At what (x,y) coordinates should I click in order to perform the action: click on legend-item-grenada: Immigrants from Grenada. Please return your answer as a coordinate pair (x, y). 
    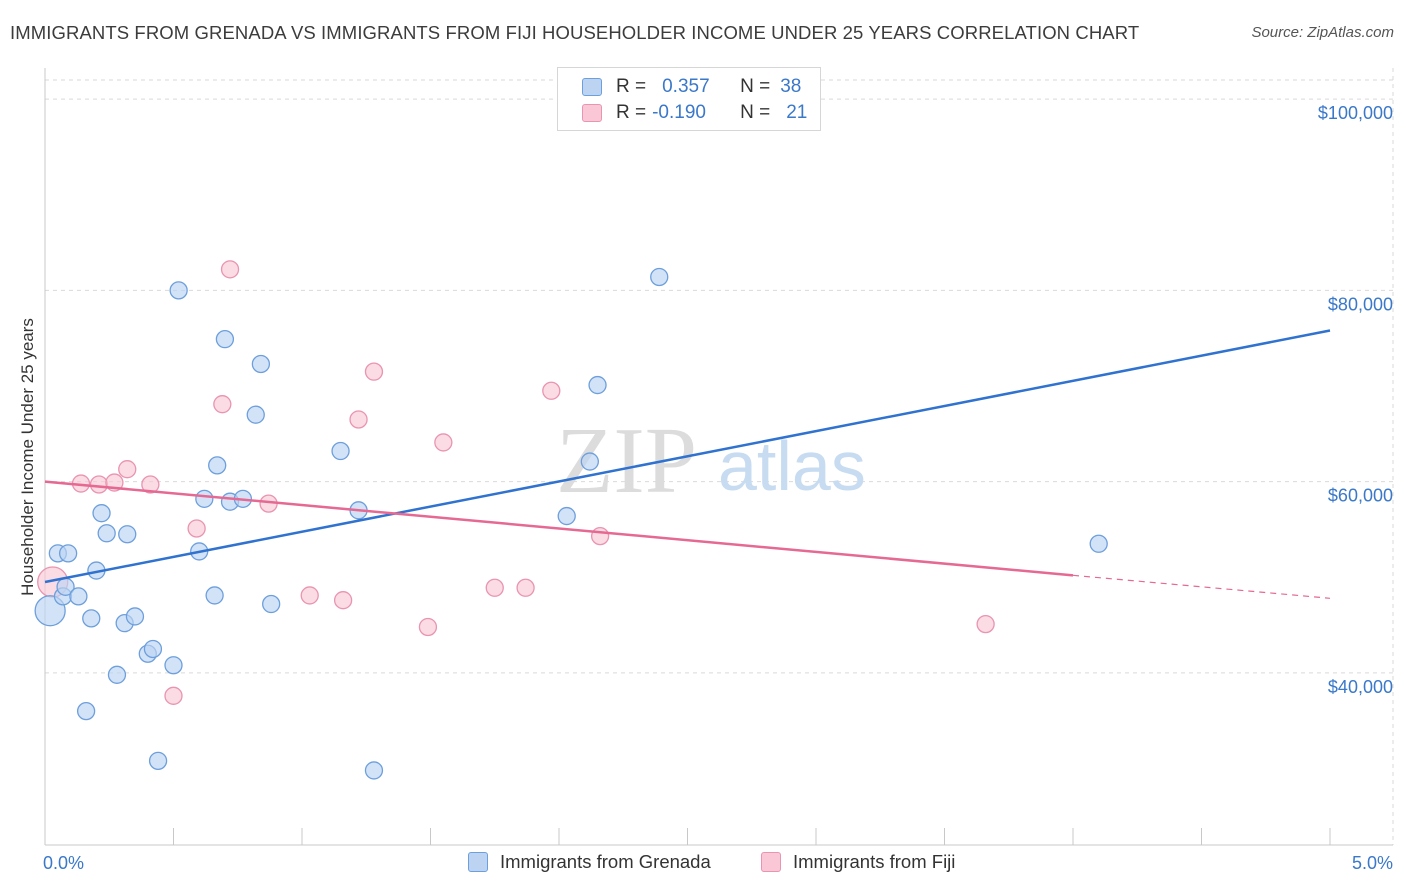
    Looking at the image, I should click on (589, 862).